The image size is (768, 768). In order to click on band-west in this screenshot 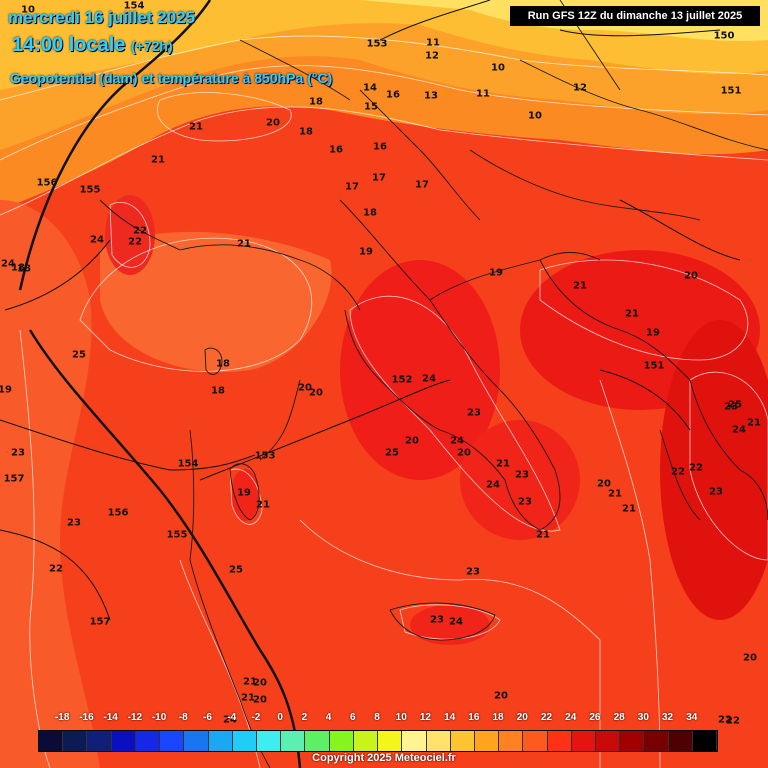, I will do `click(50, 484)`.